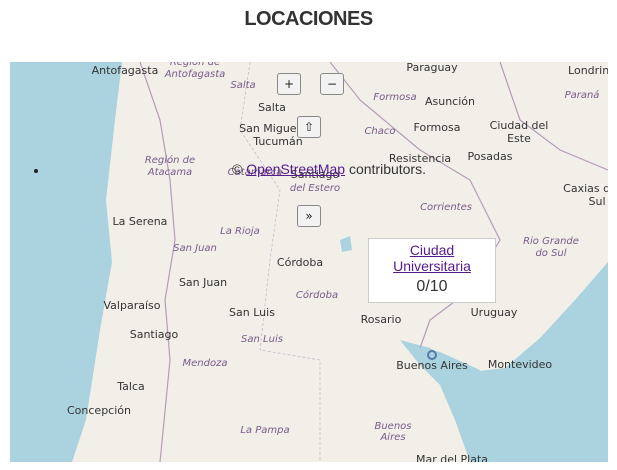  I want to click on map-label: Mendoza, so click(205, 363).